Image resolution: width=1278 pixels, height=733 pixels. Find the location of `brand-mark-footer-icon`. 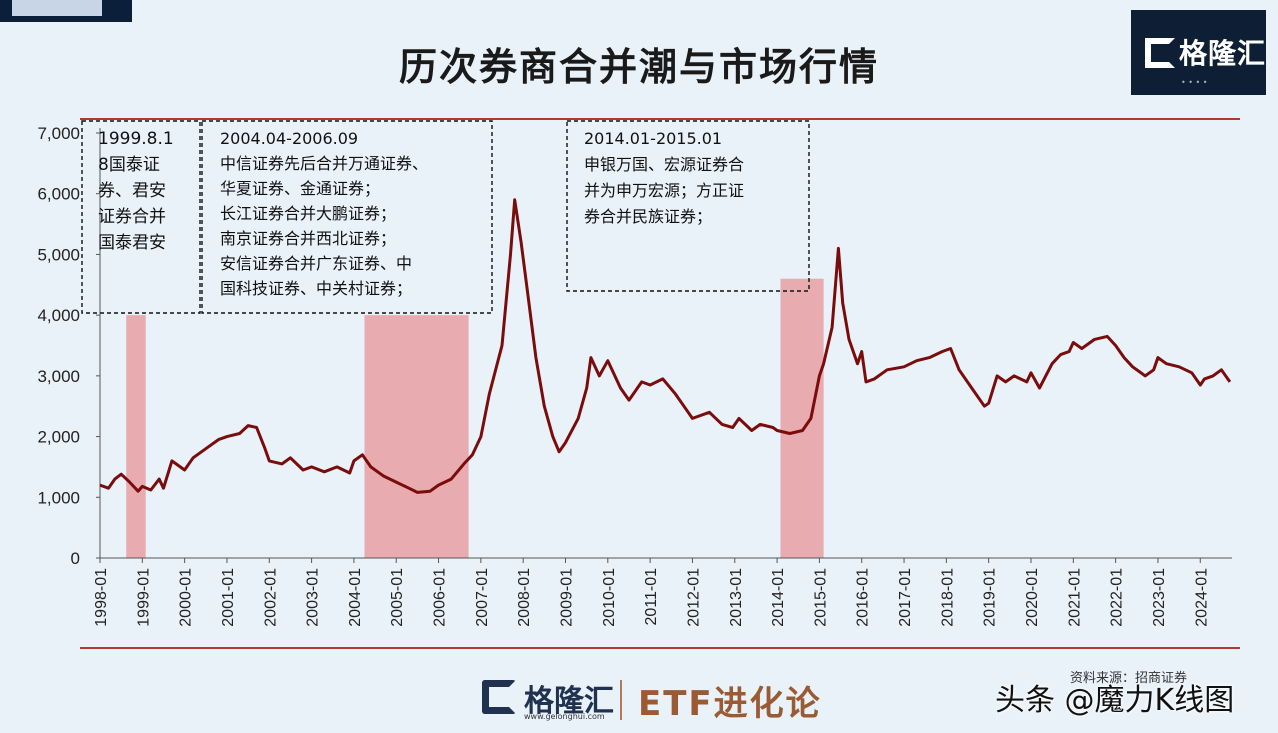

brand-mark-footer-icon is located at coordinates (499, 697).